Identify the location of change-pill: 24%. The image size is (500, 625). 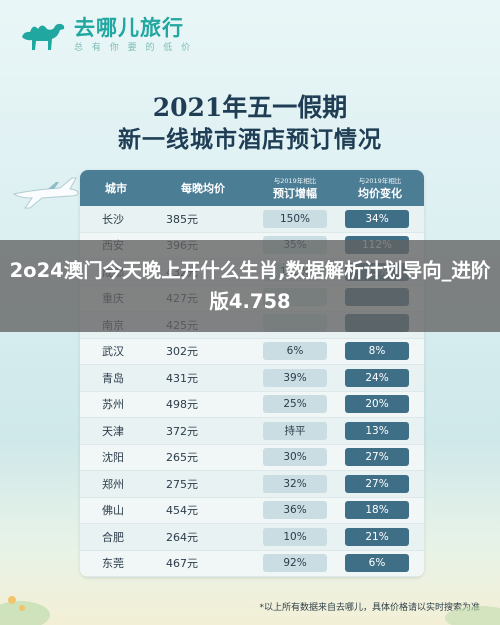
(377, 377).